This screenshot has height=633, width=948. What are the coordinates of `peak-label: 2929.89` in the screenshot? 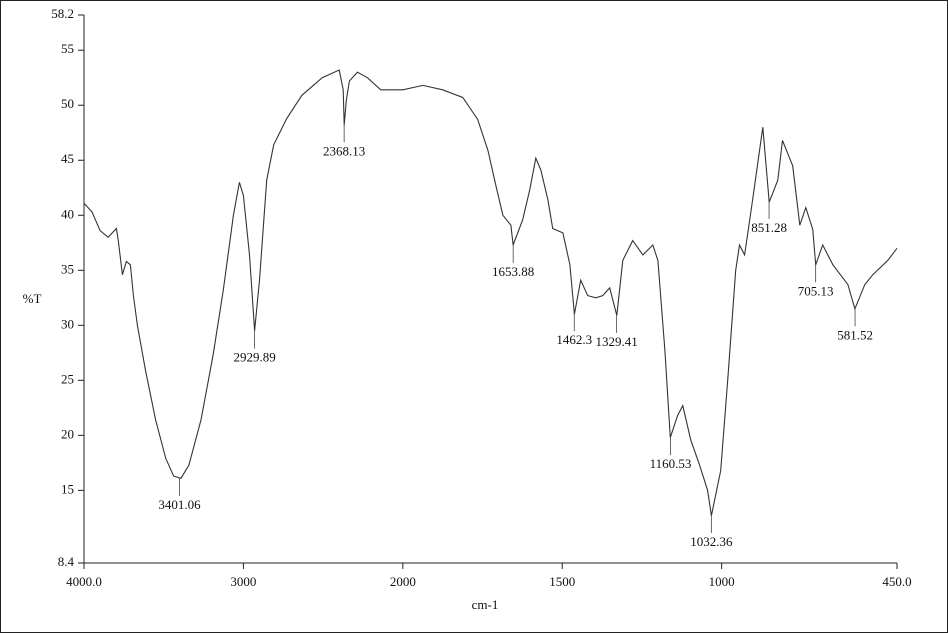 It's located at (254, 357).